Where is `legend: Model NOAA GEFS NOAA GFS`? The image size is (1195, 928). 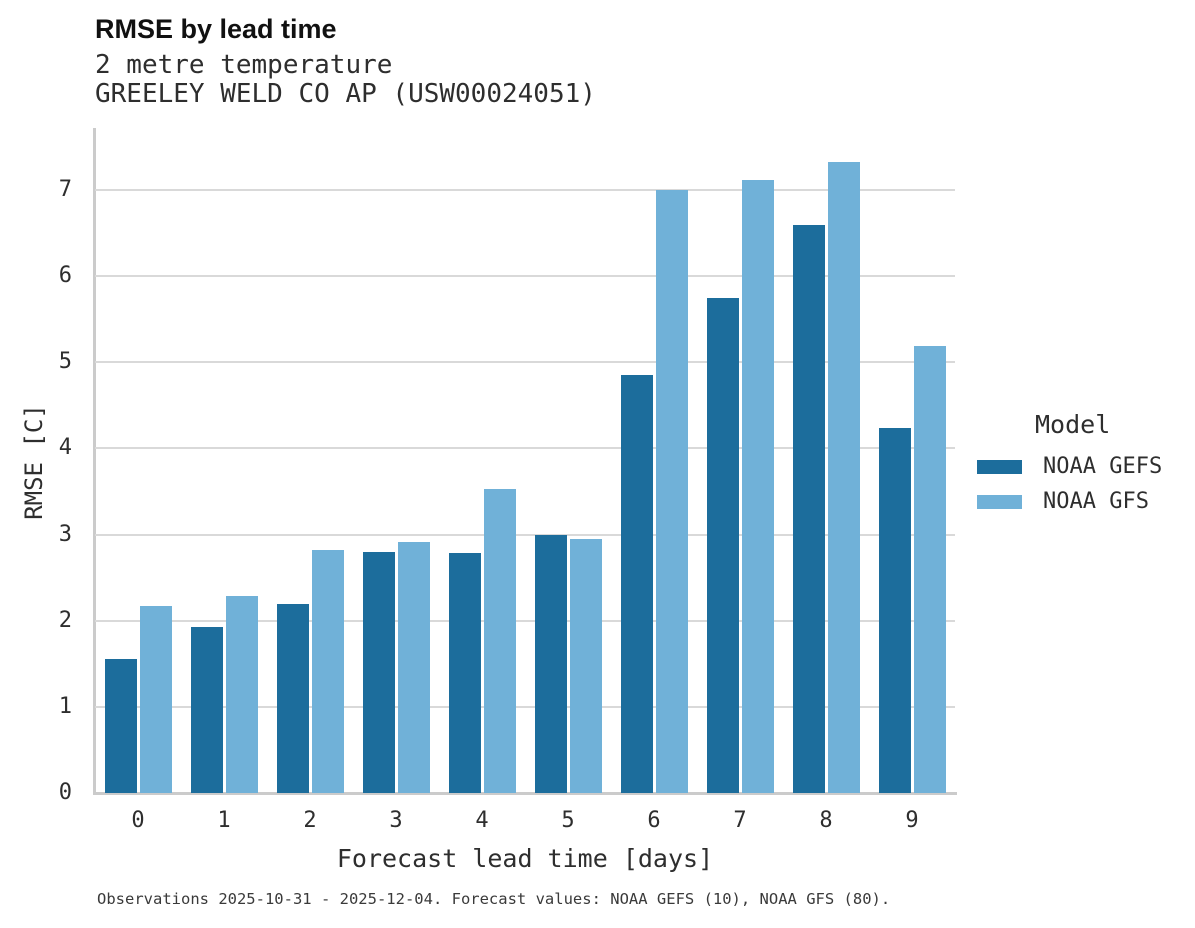
legend: Model NOAA GEFS NOAA GFS is located at coordinates (1069, 464).